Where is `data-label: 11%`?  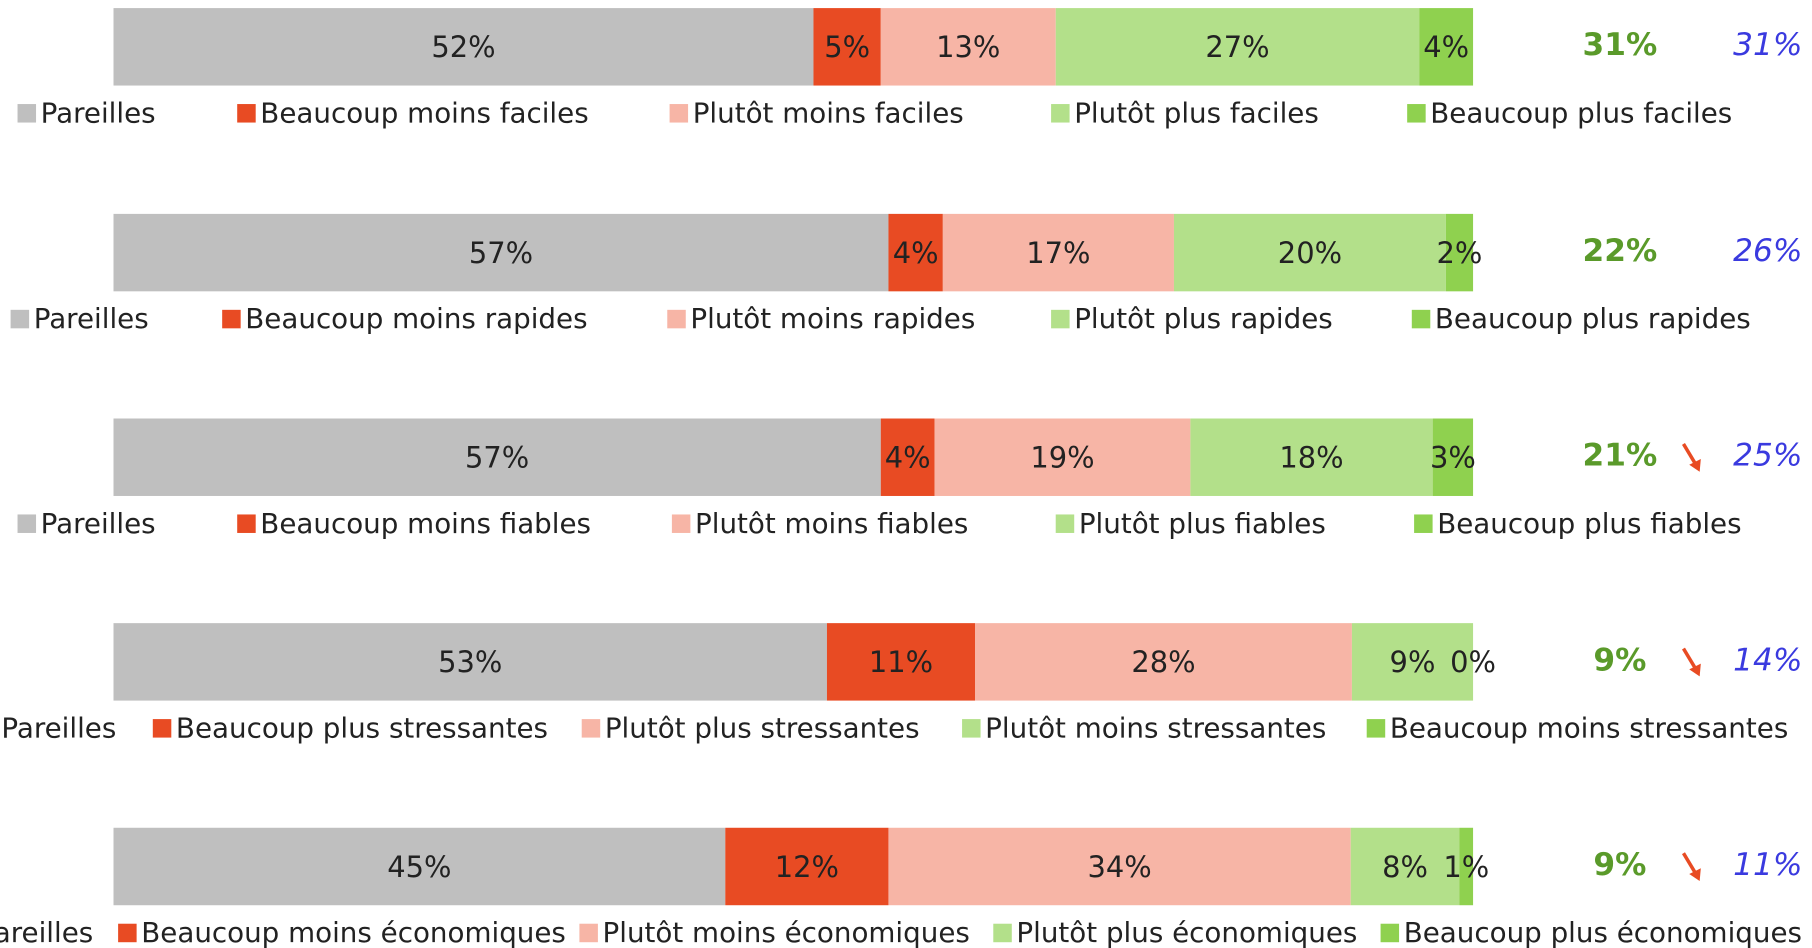 data-label: 11% is located at coordinates (901, 662).